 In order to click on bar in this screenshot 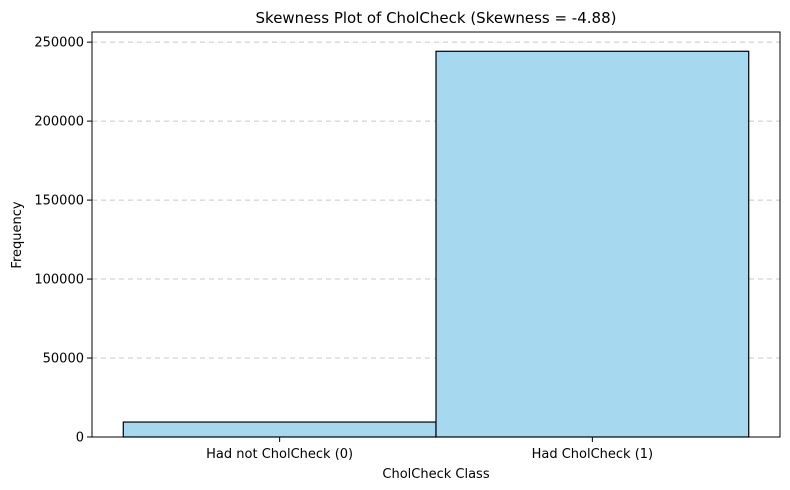, I will do `click(279, 429)`.